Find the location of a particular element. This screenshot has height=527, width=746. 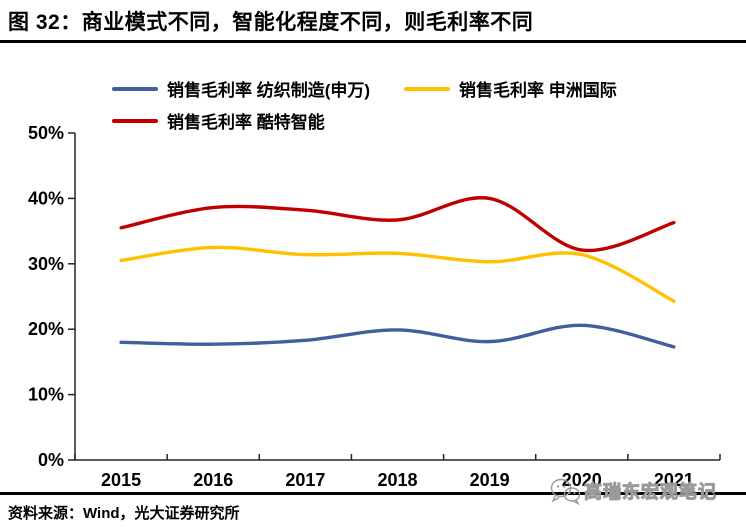

legend-item: 销售毛利率 酷特智能 is located at coordinates (218, 120).